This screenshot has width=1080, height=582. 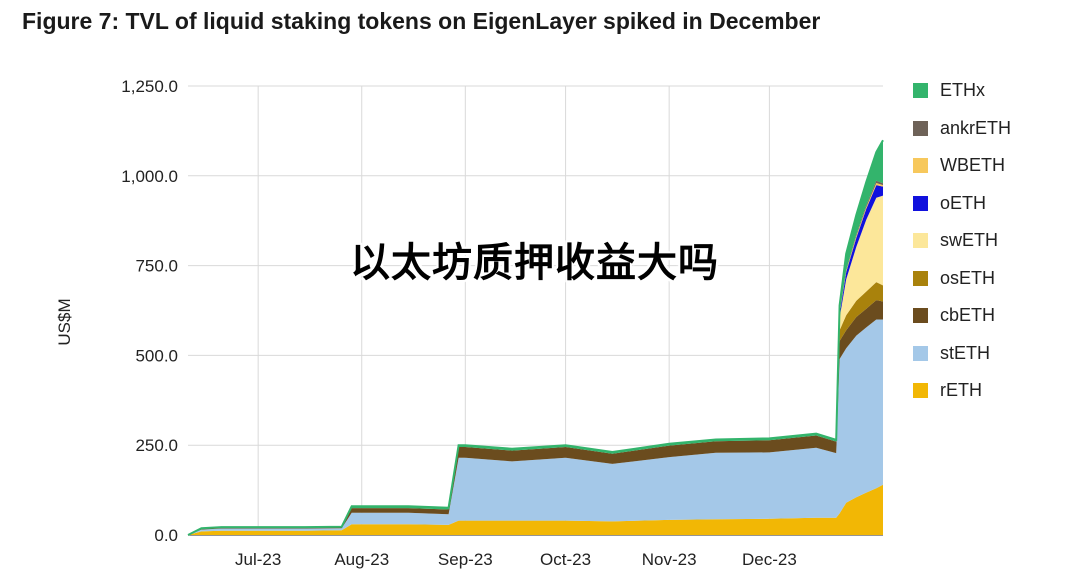 I want to click on y-tick-label: 750.0, so click(x=156, y=266).